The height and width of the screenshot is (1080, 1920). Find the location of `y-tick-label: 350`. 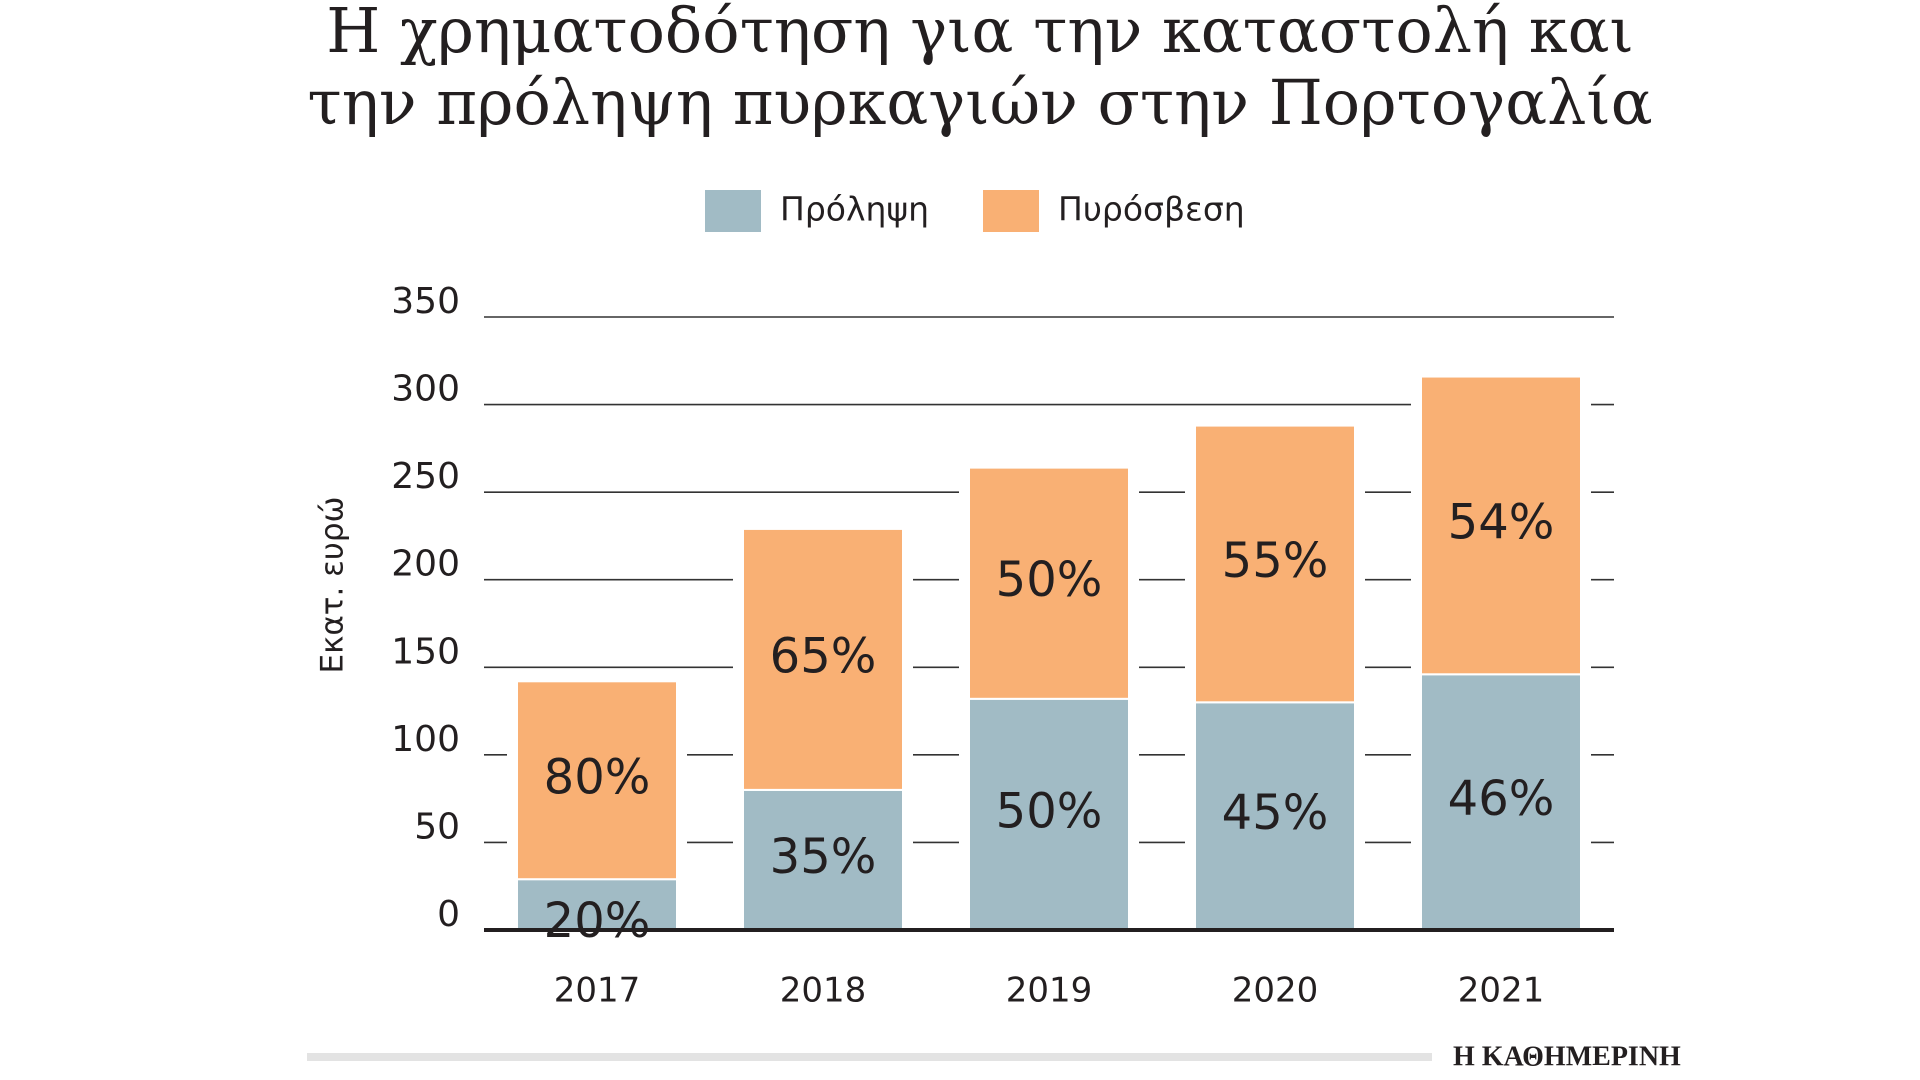

y-tick-label: 350 is located at coordinates (425, 301).